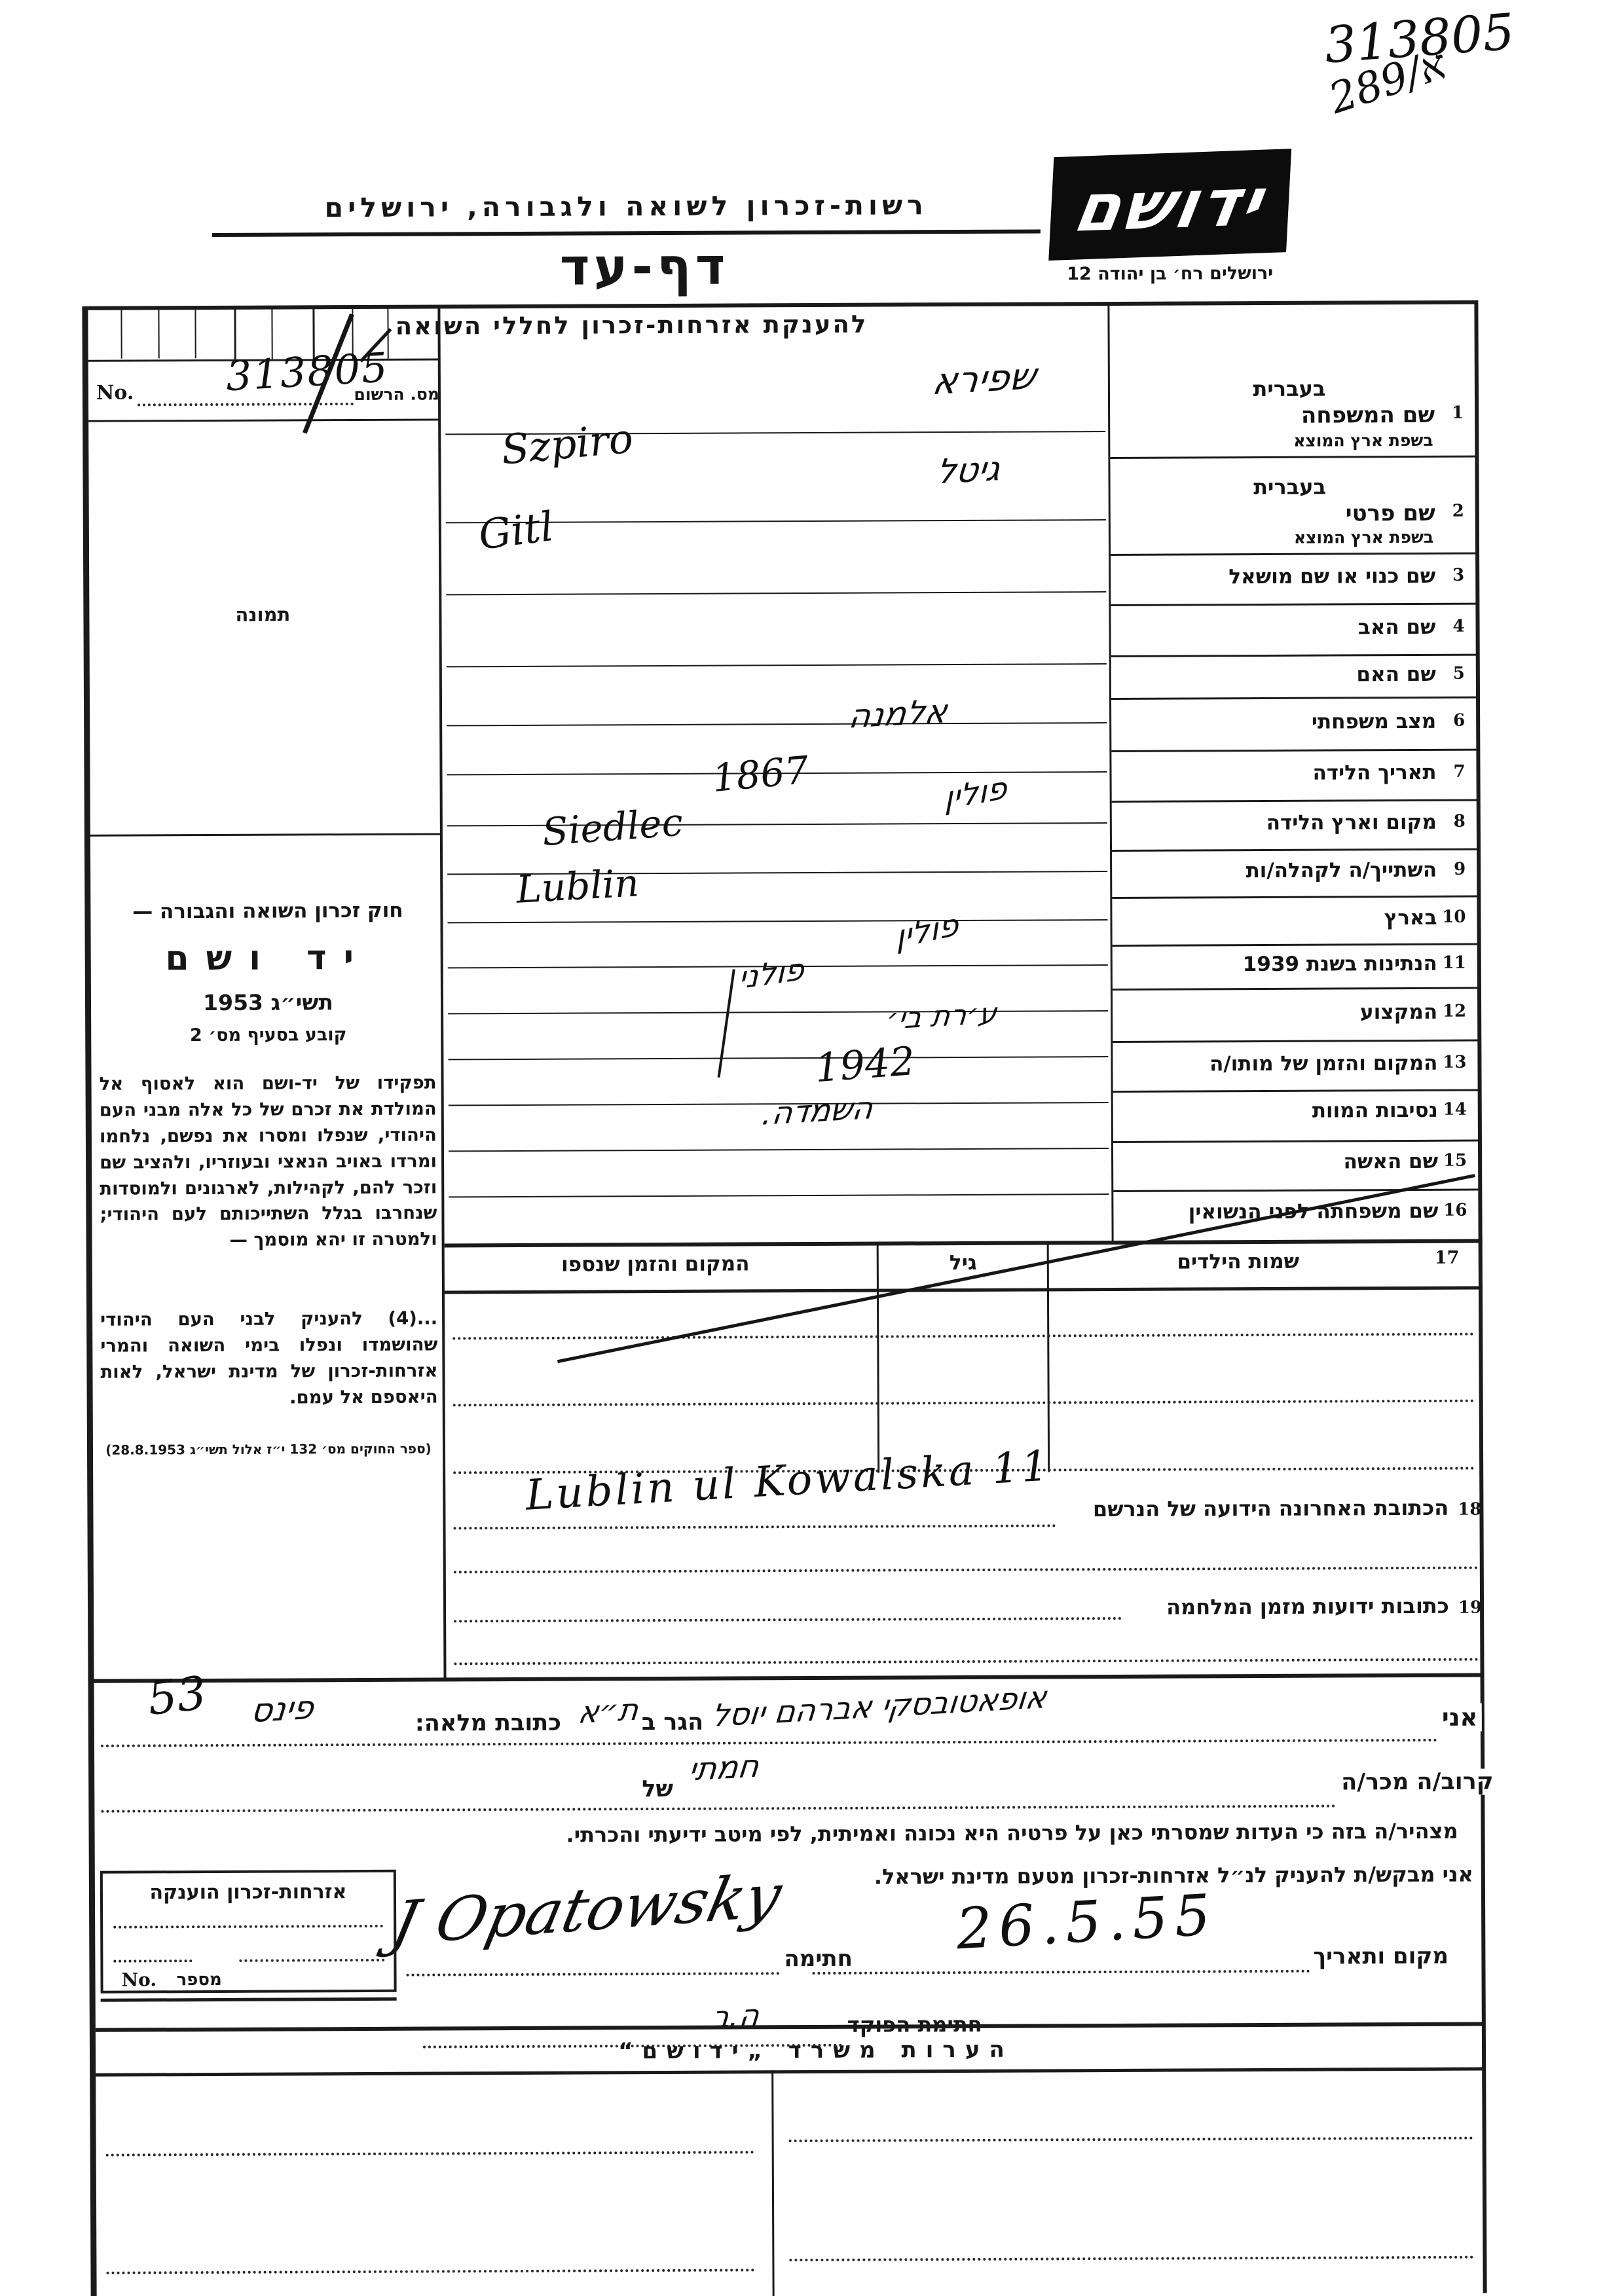 This screenshot has height=2296, width=1624. Describe the element at coordinates (375, 345) in the screenshot. I see `registry-short-stroke` at that location.